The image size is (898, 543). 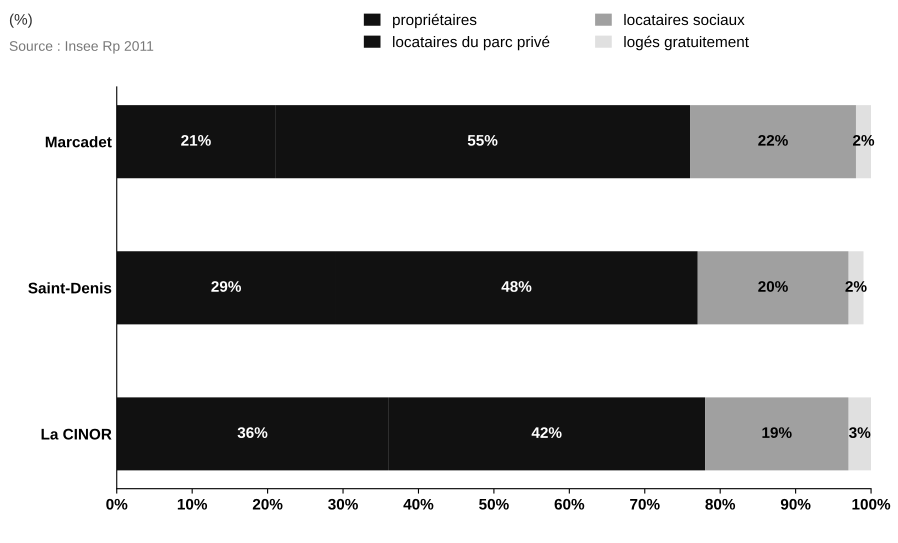 I want to click on x-tick-label: 90%, so click(x=795, y=504).